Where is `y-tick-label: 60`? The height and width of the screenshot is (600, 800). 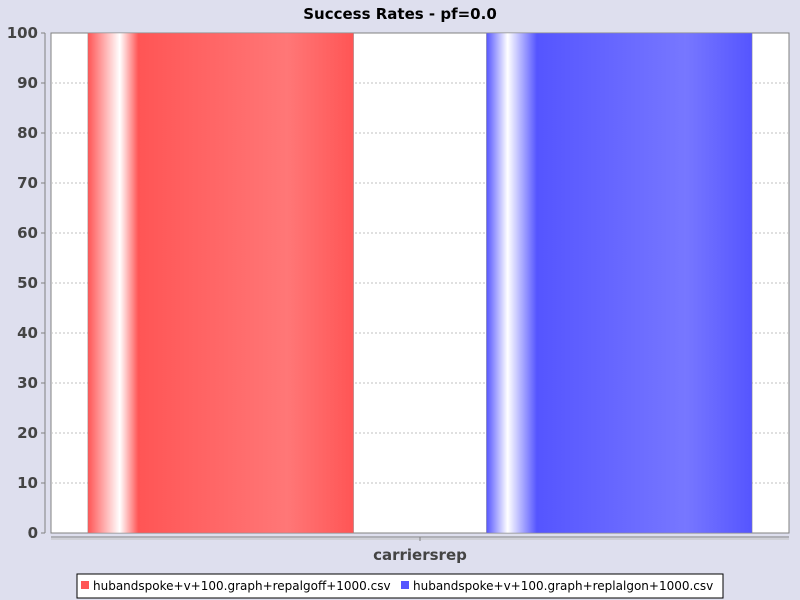 y-tick-label: 60 is located at coordinates (27, 233).